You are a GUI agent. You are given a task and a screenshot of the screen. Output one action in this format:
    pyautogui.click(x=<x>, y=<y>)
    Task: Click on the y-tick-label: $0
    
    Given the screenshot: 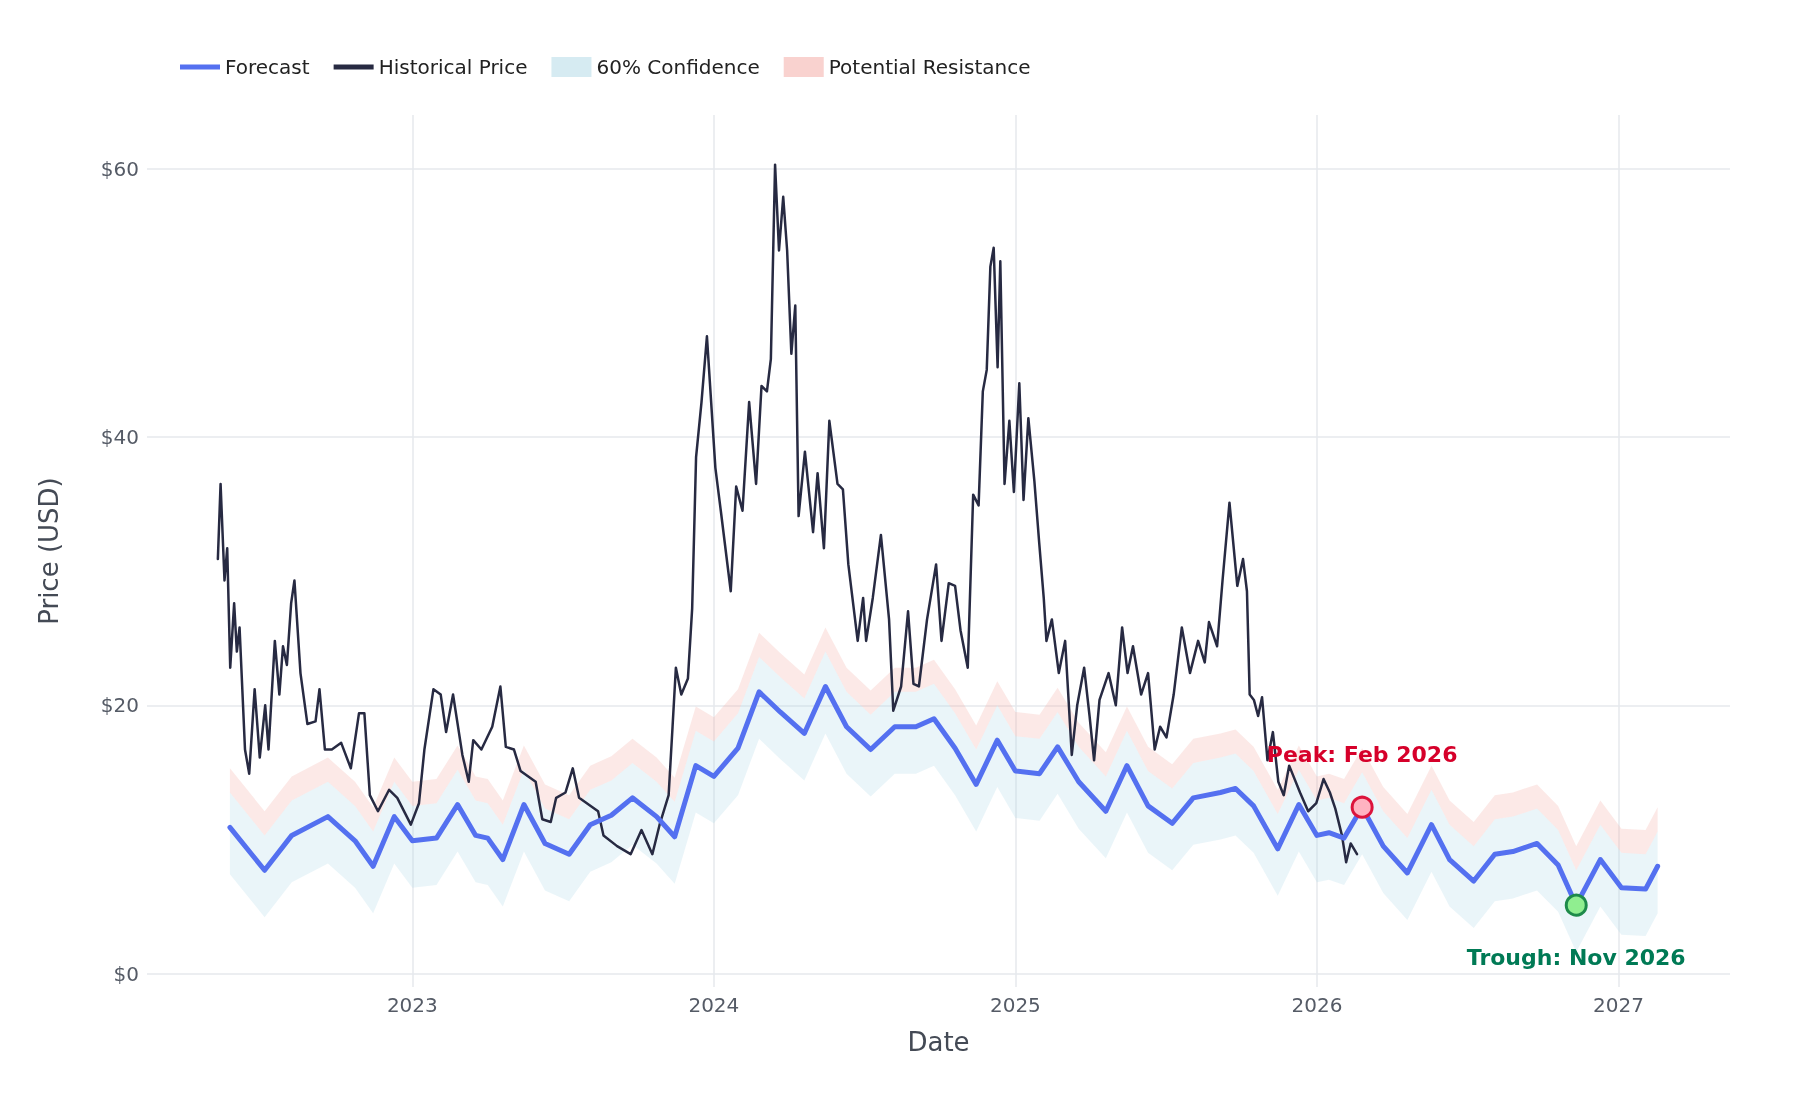 What is the action you would take?
    pyautogui.click(x=126, y=973)
    